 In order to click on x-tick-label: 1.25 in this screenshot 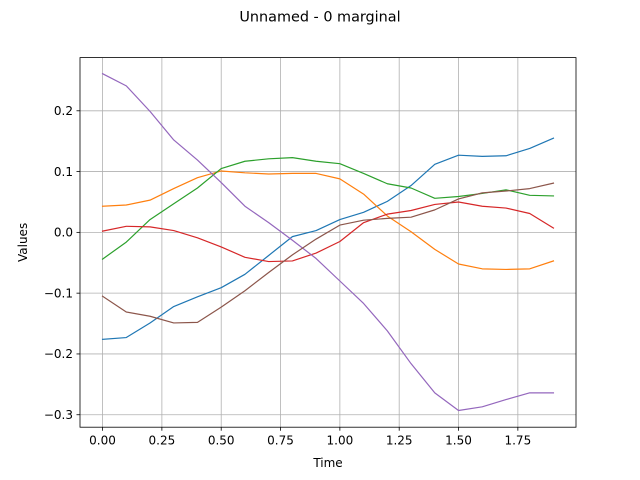, I will do `click(399, 441)`.